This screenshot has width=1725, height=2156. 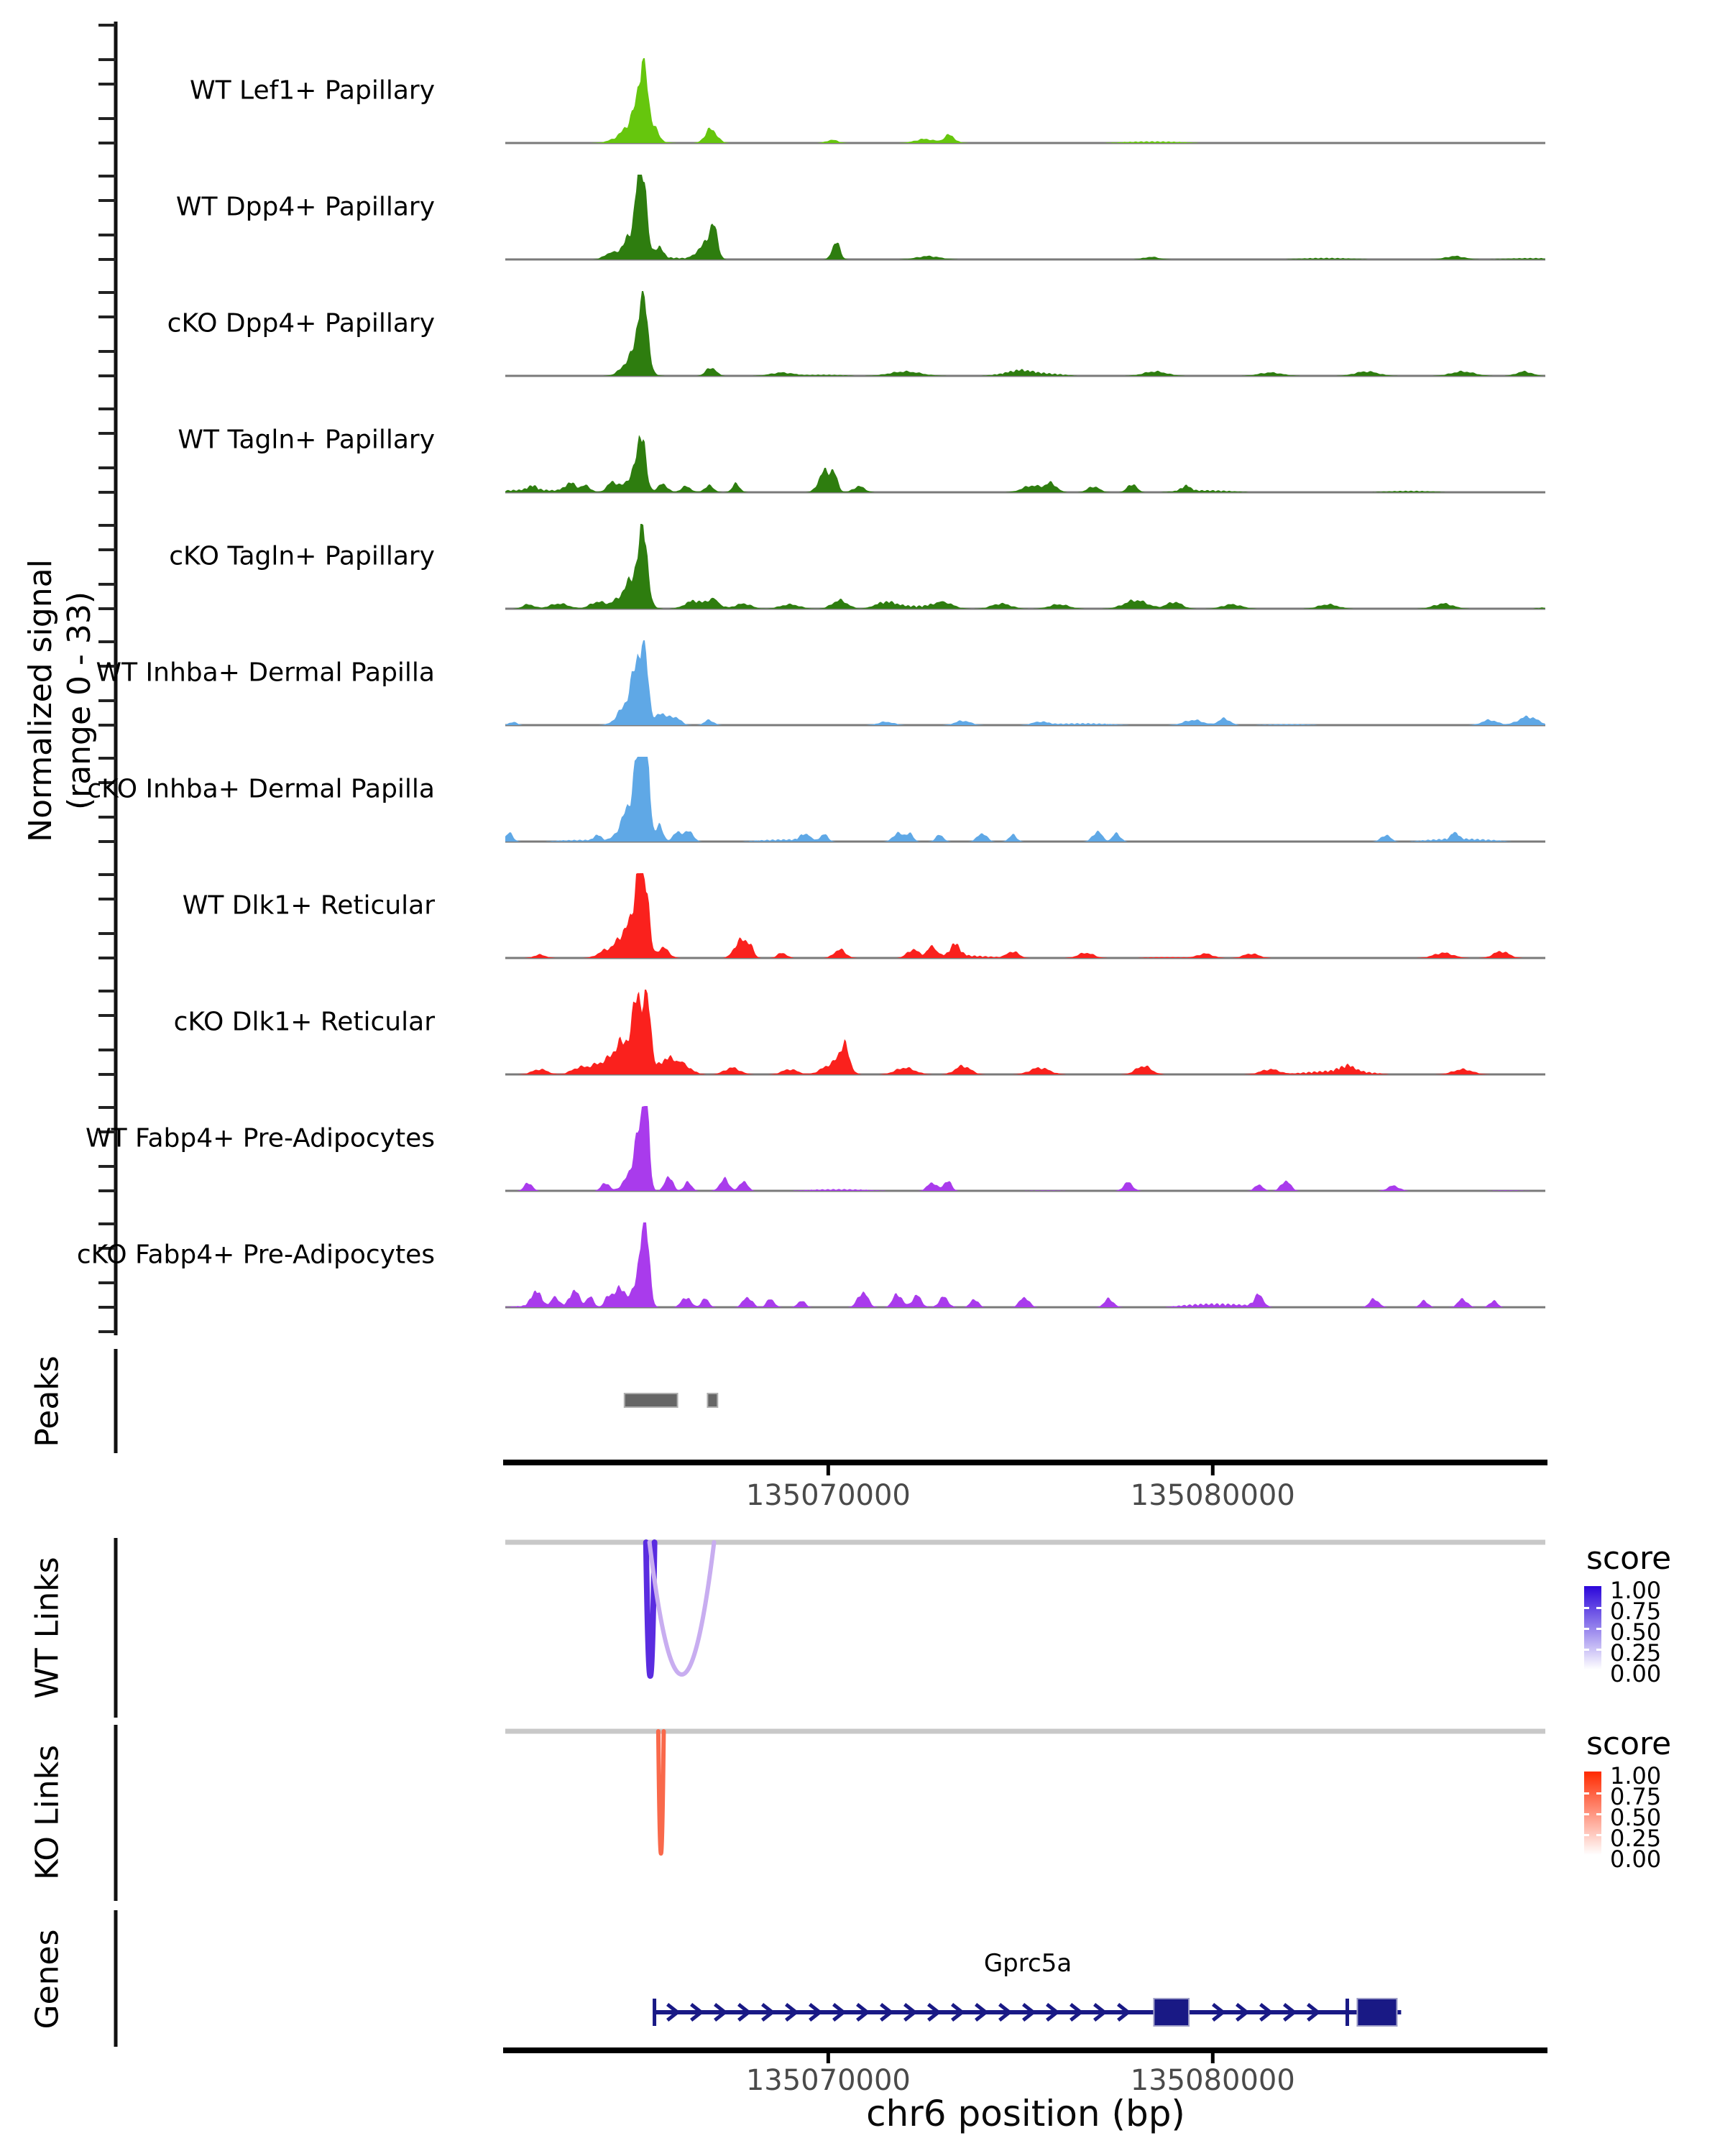 What do you see at coordinates (1636, 1859) in the screenshot?
I see `ko-legend-tick: 0.00` at bounding box center [1636, 1859].